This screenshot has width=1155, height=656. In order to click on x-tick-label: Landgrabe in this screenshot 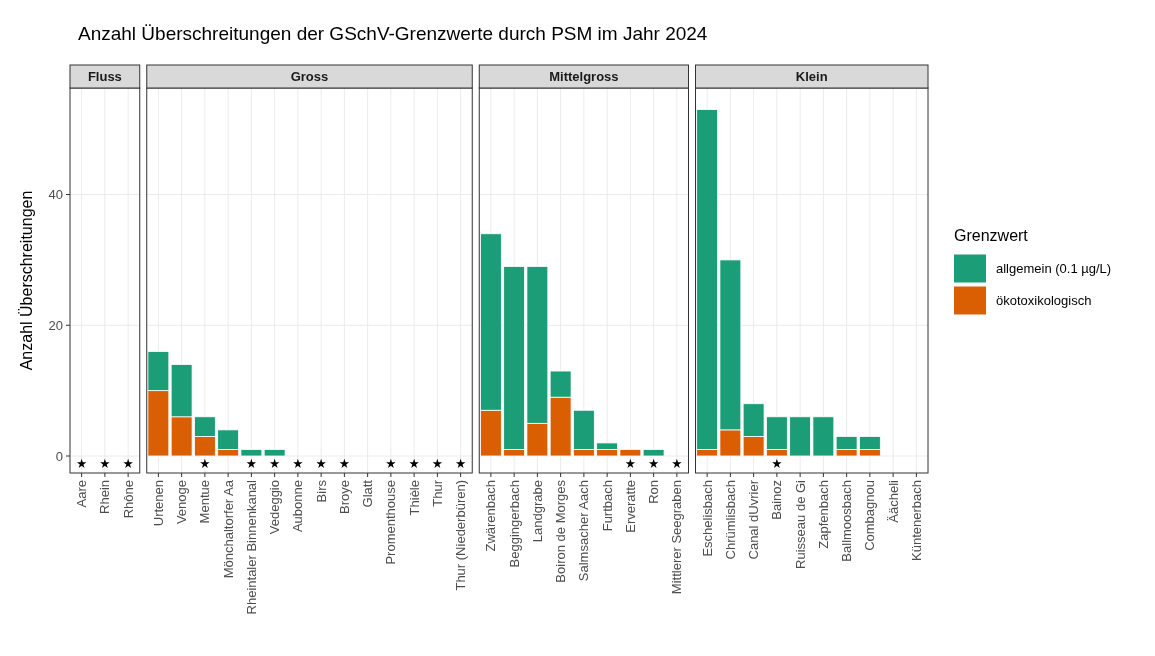, I will do `click(537, 511)`.